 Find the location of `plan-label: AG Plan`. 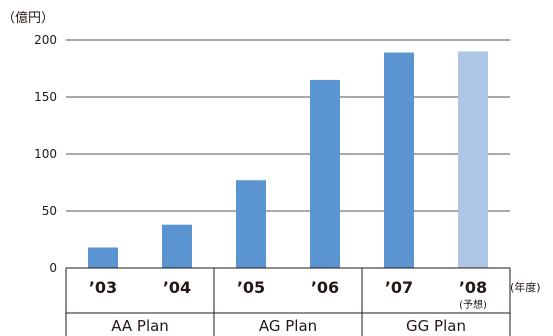

plan-label: AG Plan is located at coordinates (288, 326).